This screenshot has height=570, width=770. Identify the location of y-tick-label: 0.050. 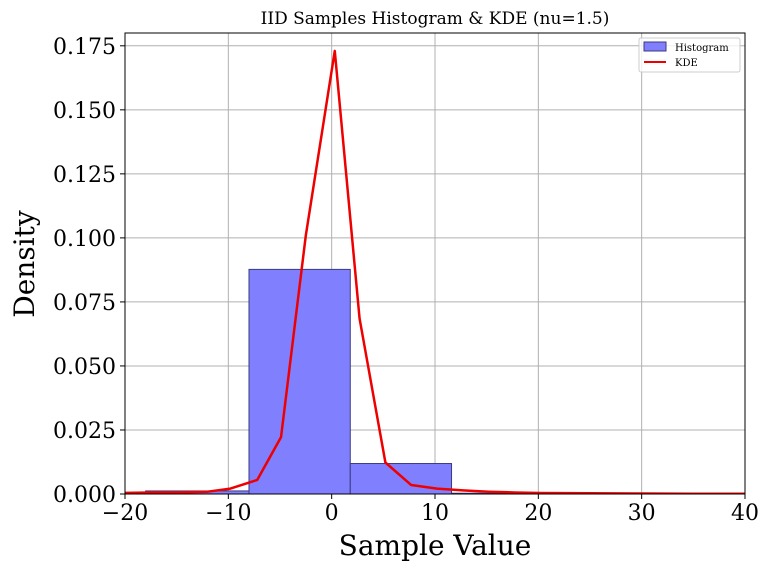
(84, 367).